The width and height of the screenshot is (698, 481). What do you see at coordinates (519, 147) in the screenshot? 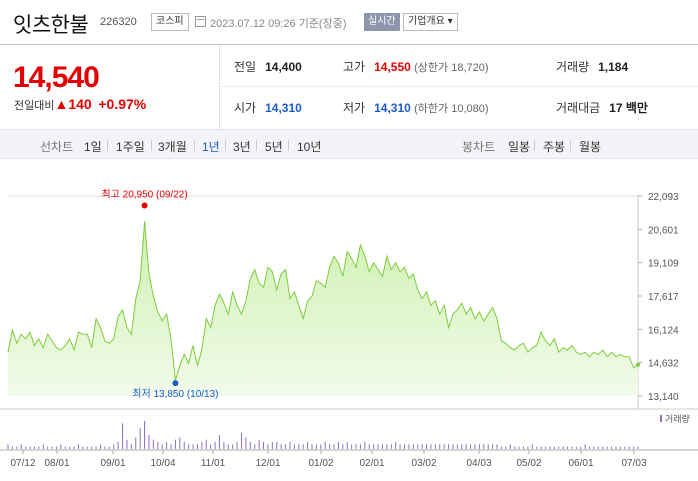
I see `tab-daily: 일봉` at bounding box center [519, 147].